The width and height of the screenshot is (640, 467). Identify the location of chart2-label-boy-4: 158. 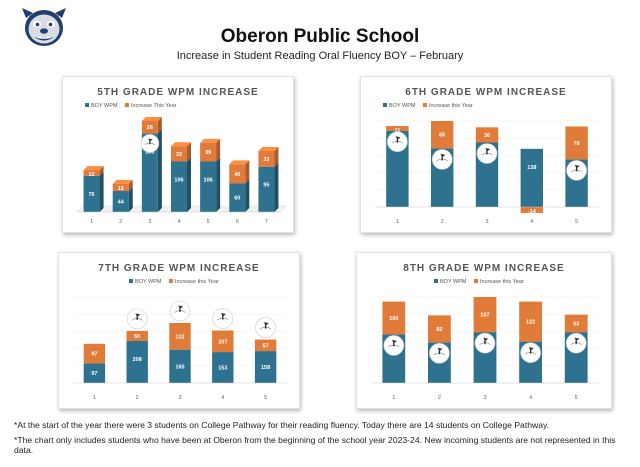
(265, 368).